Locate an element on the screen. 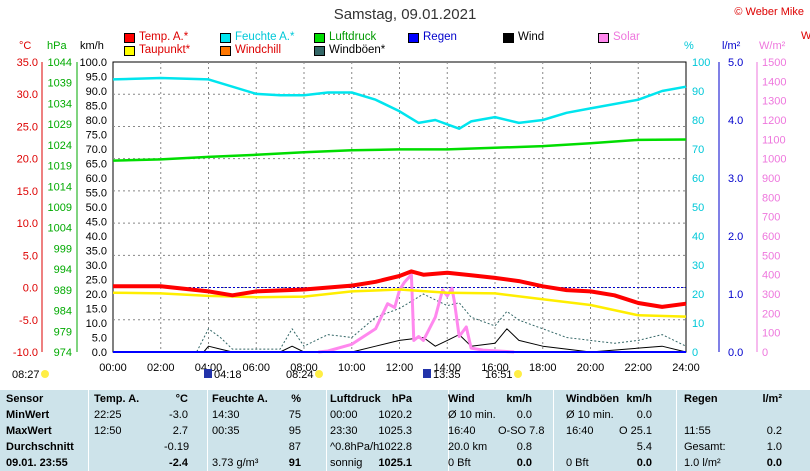 The height and width of the screenshot is (471, 810). pressure-tick-label: 1009 is located at coordinates (60, 208).